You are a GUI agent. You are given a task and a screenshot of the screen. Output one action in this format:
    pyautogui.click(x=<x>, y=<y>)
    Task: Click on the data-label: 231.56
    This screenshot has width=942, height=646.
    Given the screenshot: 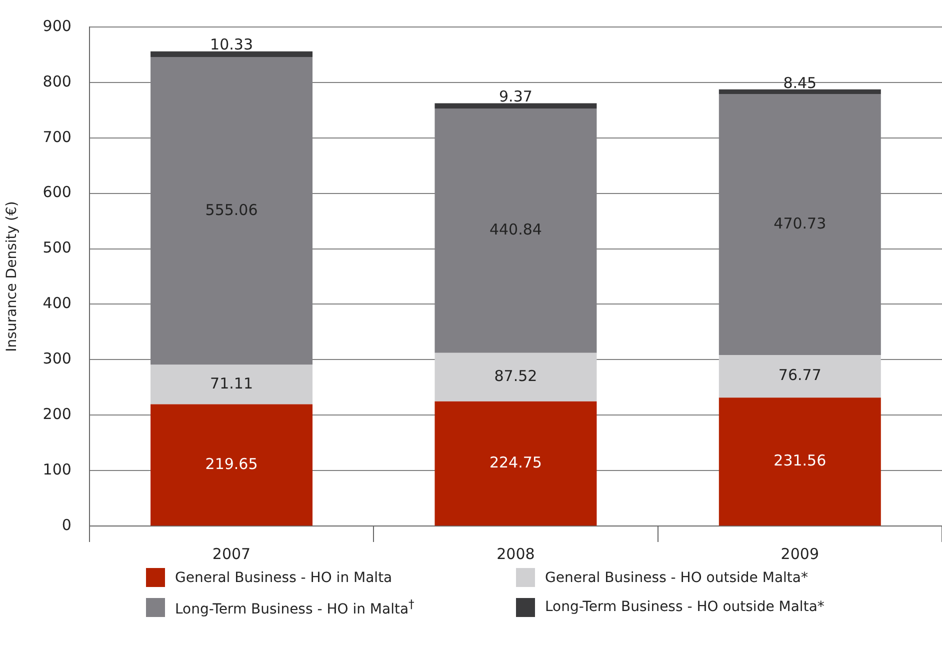 What is the action you would take?
    pyautogui.click(x=800, y=460)
    